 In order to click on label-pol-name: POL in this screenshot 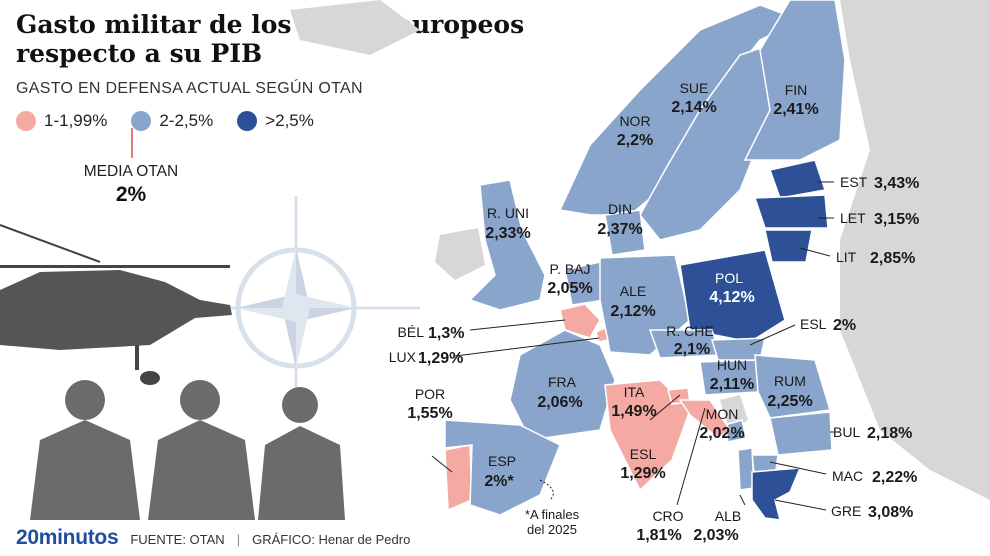, I will do `click(729, 278)`.